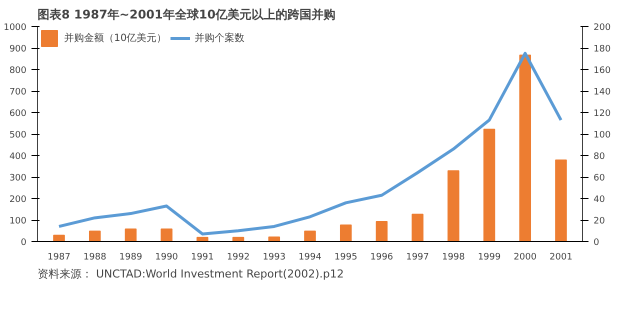 This screenshot has height=331, width=640. What do you see at coordinates (130, 257) in the screenshot?
I see `x-tick-label: 1989` at bounding box center [130, 257].